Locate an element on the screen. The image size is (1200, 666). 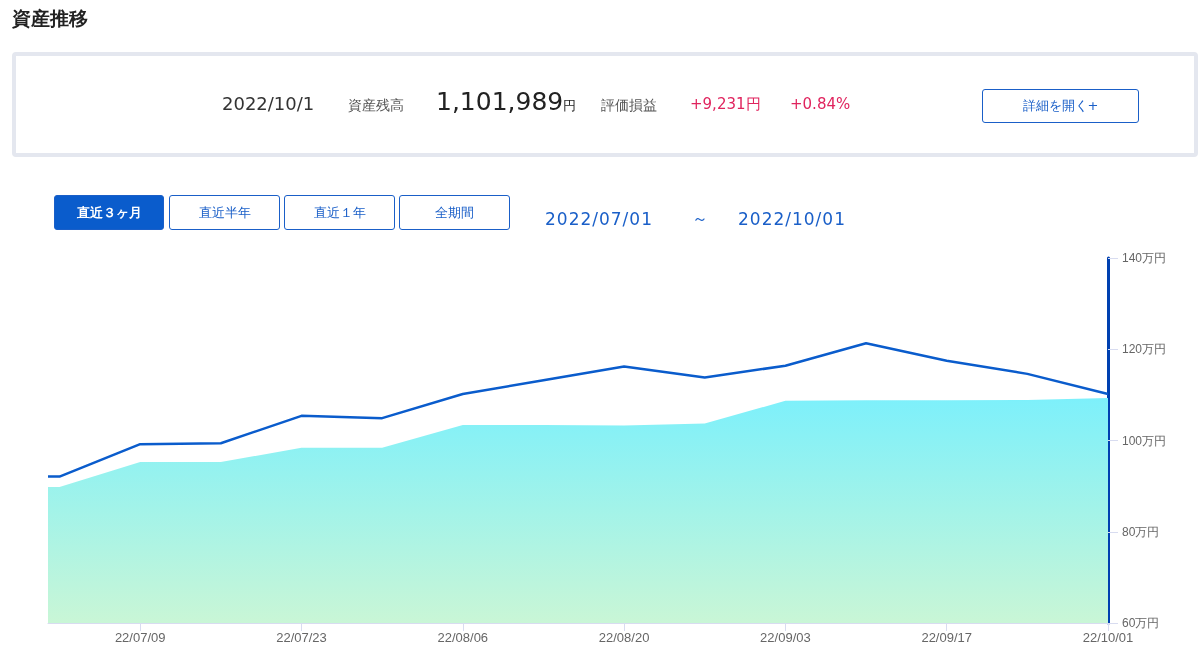
text: 直近３ヶ月 is located at coordinates (109, 212).